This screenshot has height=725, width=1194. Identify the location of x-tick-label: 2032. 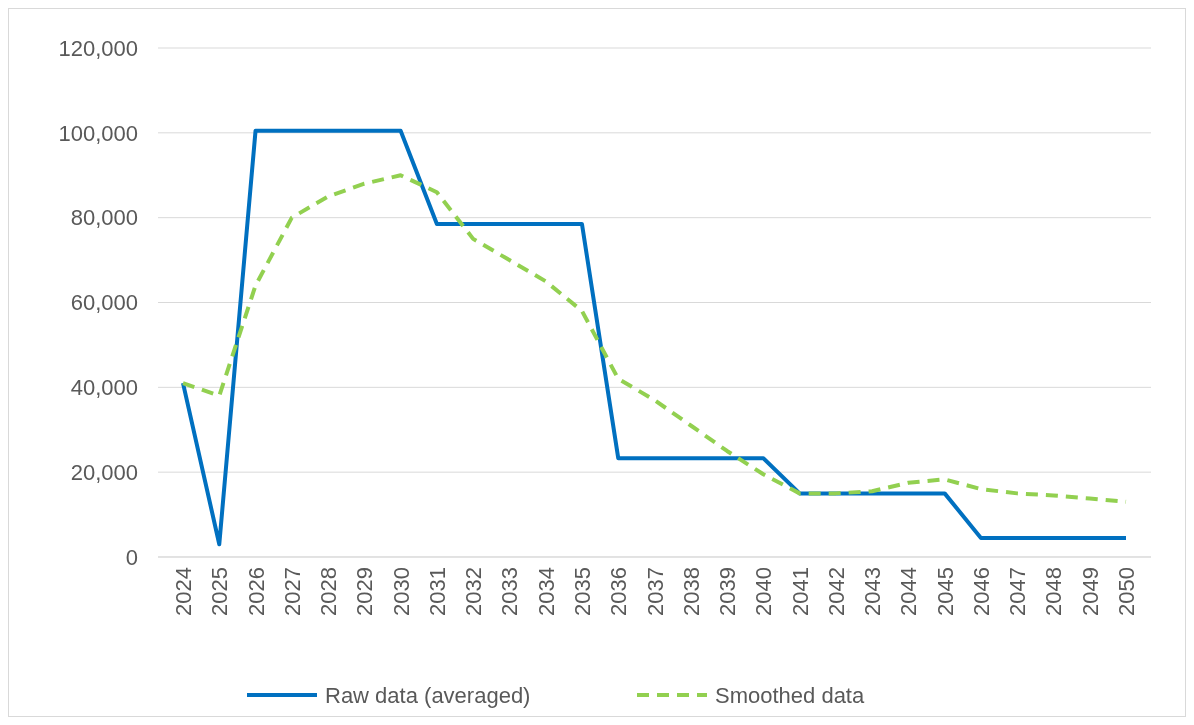
(474, 591).